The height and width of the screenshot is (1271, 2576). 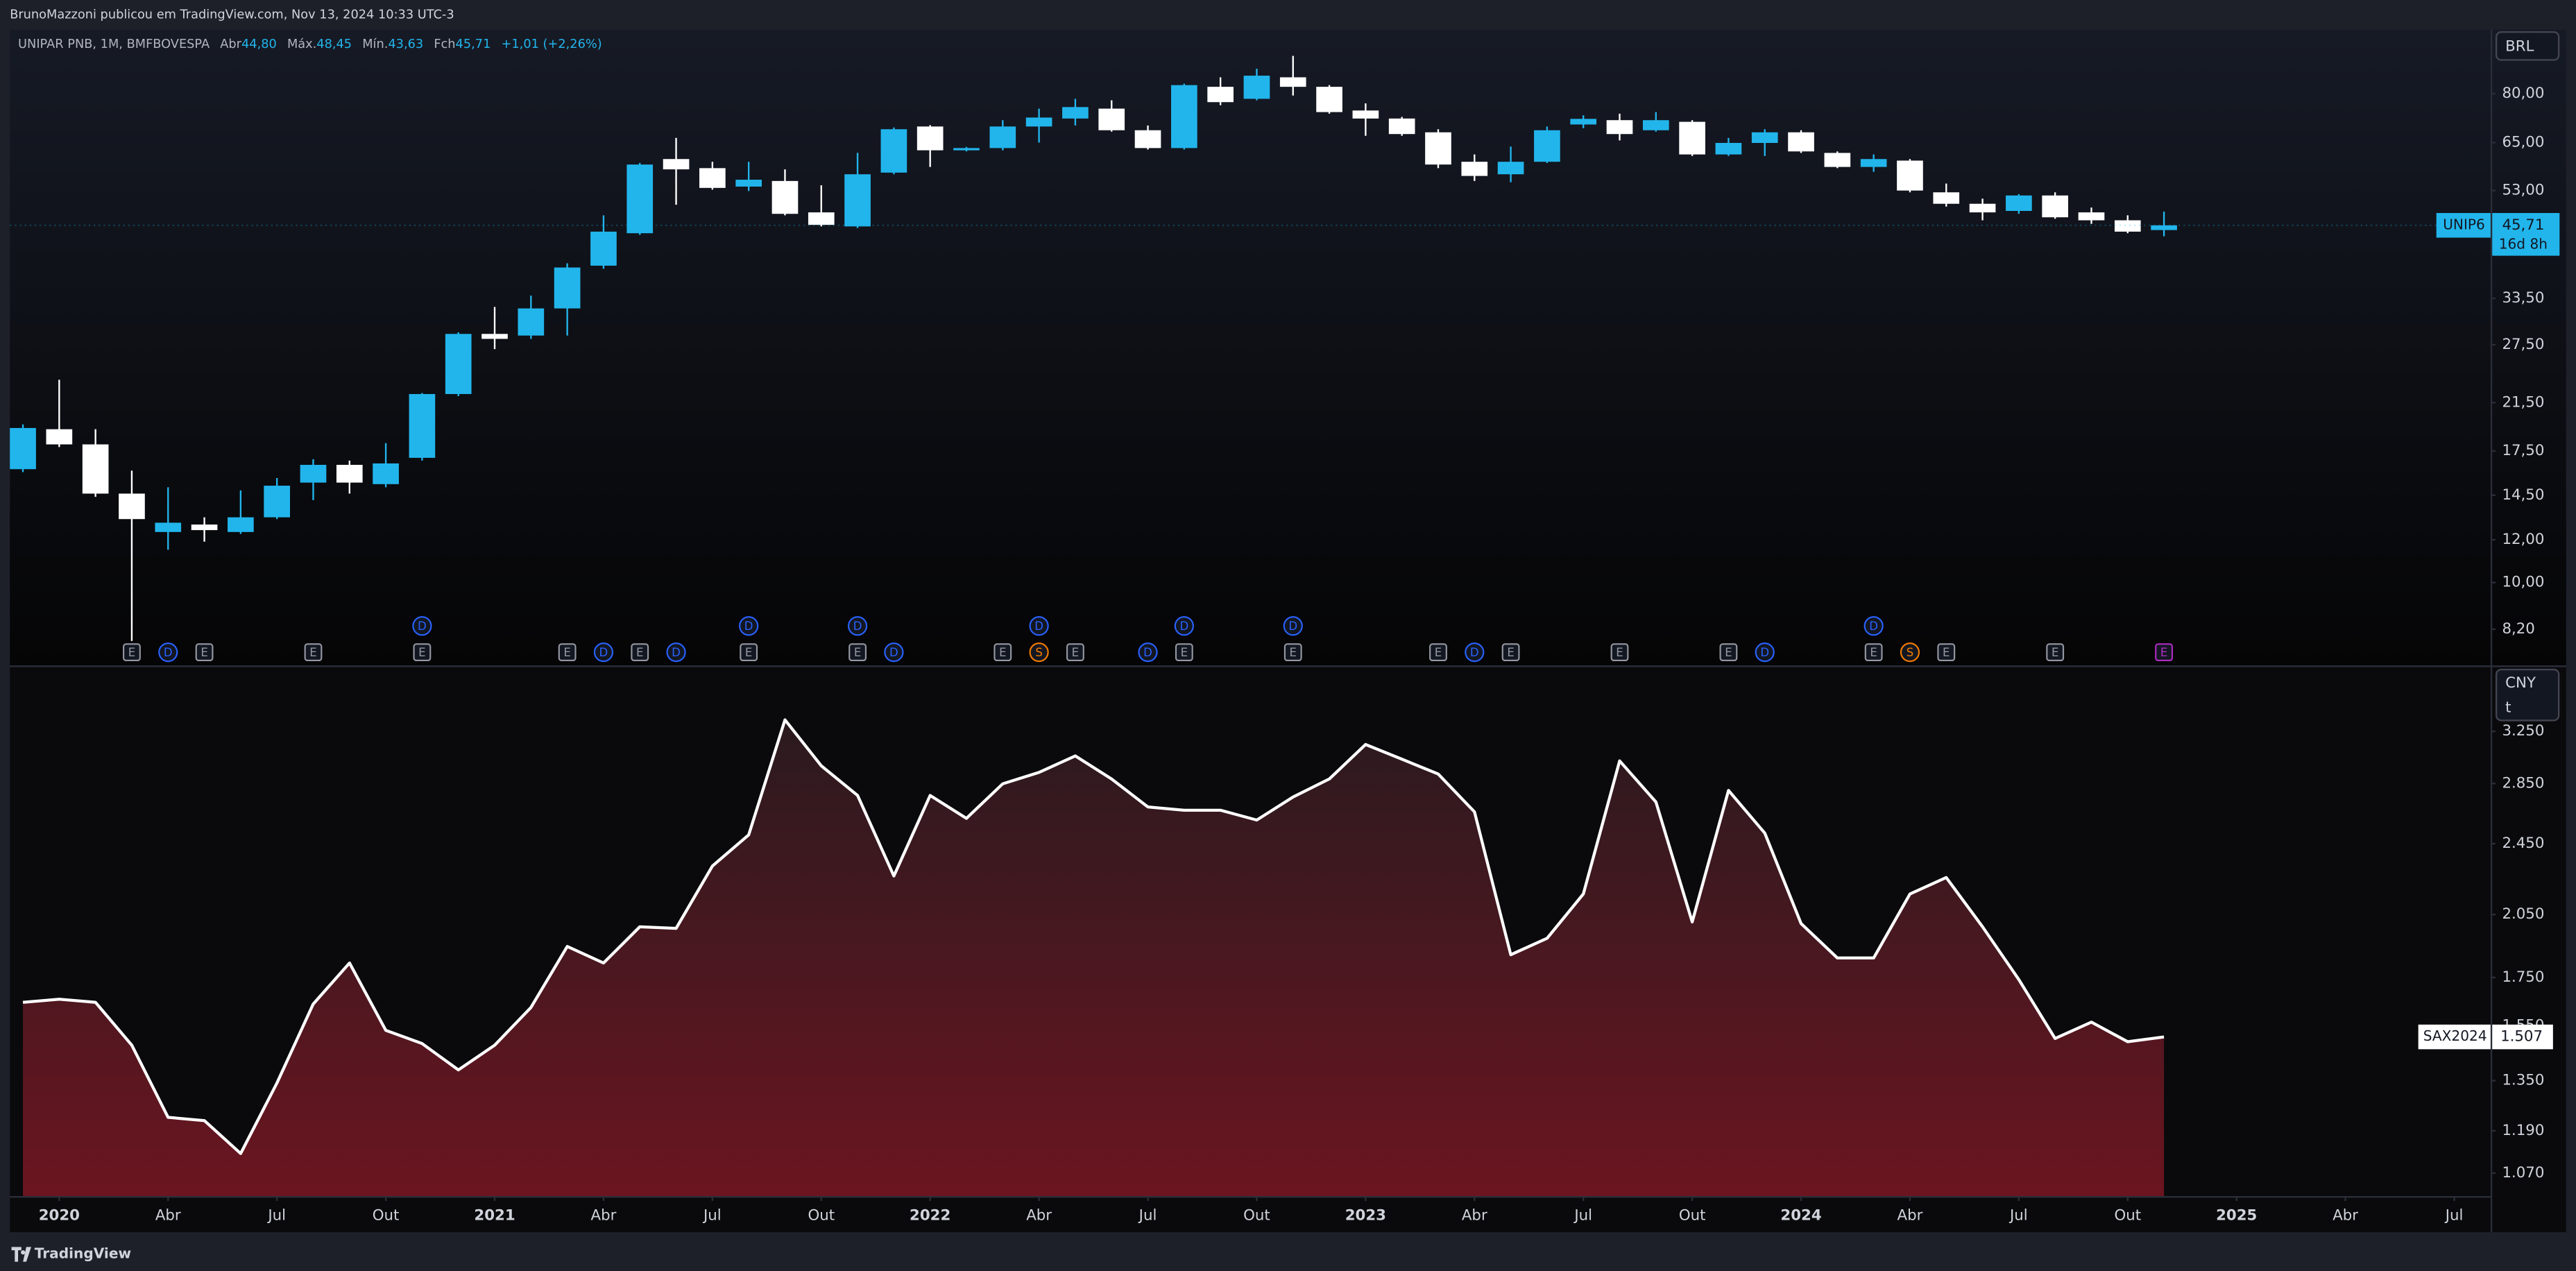 What do you see at coordinates (2523, 190) in the screenshot?
I see `y-tick-label: 53,00` at bounding box center [2523, 190].